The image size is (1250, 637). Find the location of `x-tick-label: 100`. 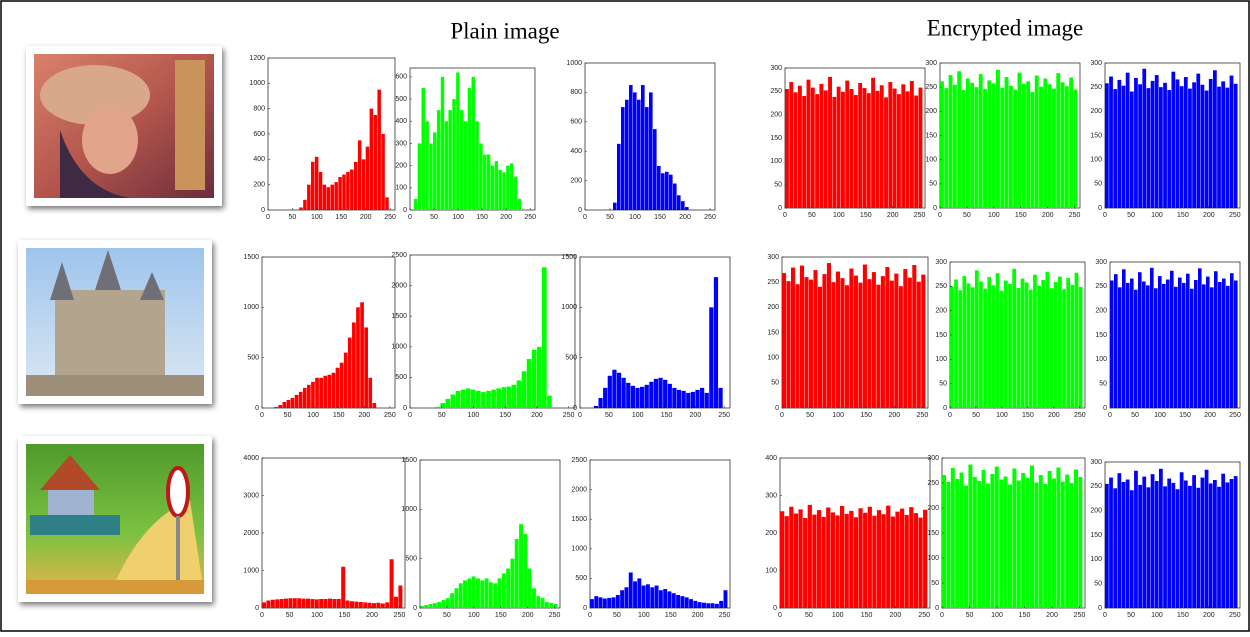

x-tick-label: 100 is located at coordinates (458, 217).